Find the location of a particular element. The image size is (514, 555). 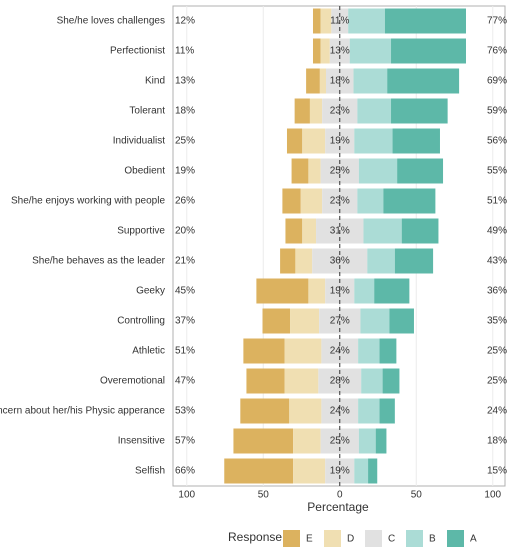

center-label: 19% is located at coordinates (340, 291).